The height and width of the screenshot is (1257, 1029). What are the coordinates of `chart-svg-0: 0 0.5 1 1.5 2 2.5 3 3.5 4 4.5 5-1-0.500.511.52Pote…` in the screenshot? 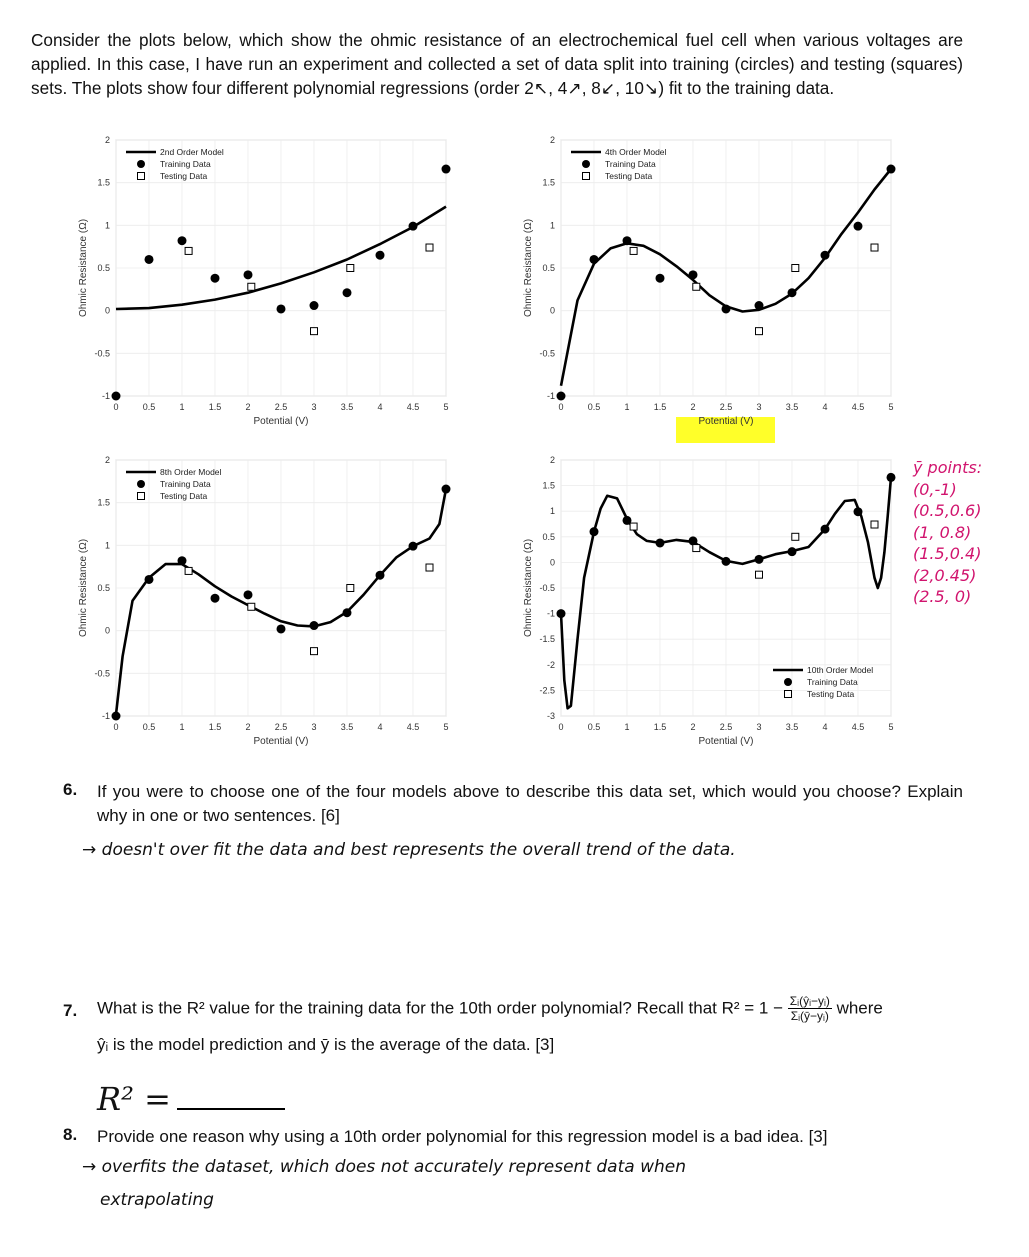 It's located at (264, 281).